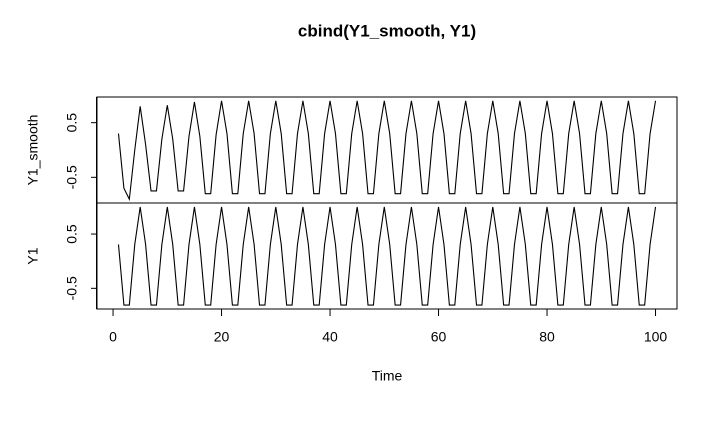 This screenshot has width=718, height=424. I want to click on x-tick-label: 40, so click(330, 337).